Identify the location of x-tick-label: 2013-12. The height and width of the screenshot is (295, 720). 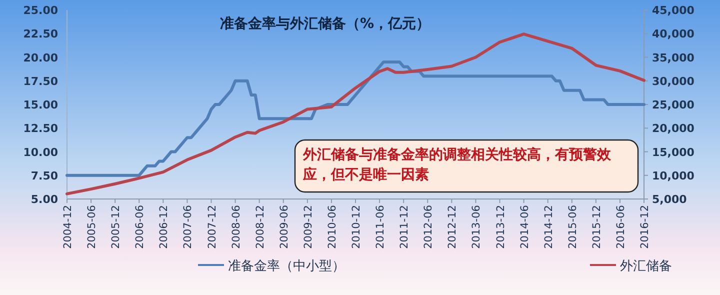
(500, 227).